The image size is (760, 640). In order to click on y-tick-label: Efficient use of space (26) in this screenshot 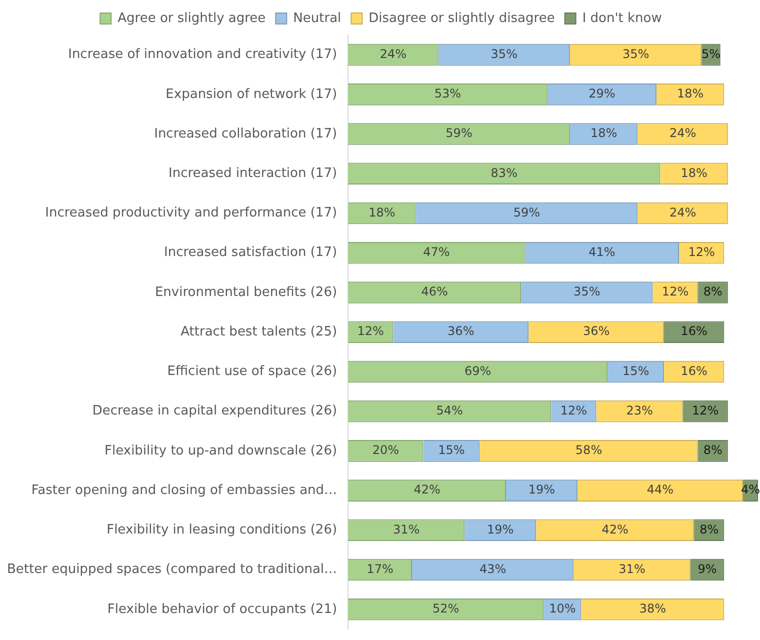, I will do `click(252, 372)`.